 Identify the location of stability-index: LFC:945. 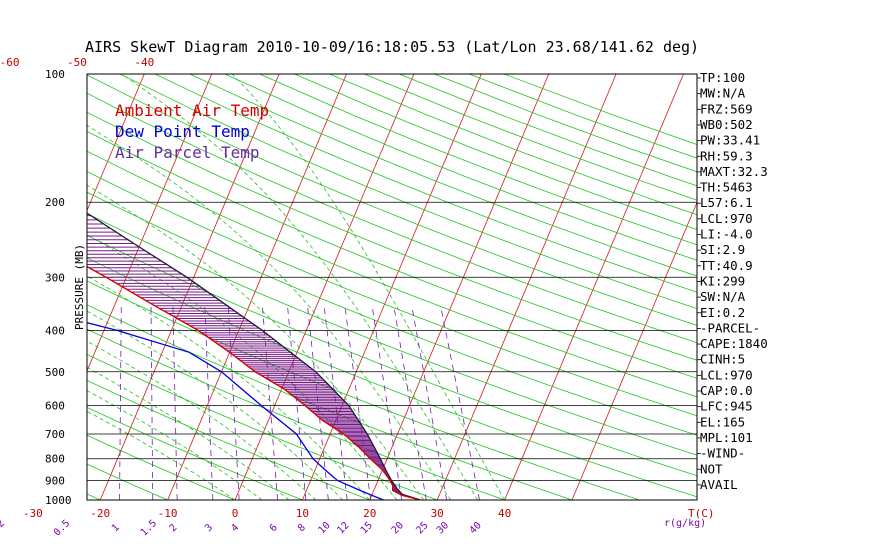
(726, 406).